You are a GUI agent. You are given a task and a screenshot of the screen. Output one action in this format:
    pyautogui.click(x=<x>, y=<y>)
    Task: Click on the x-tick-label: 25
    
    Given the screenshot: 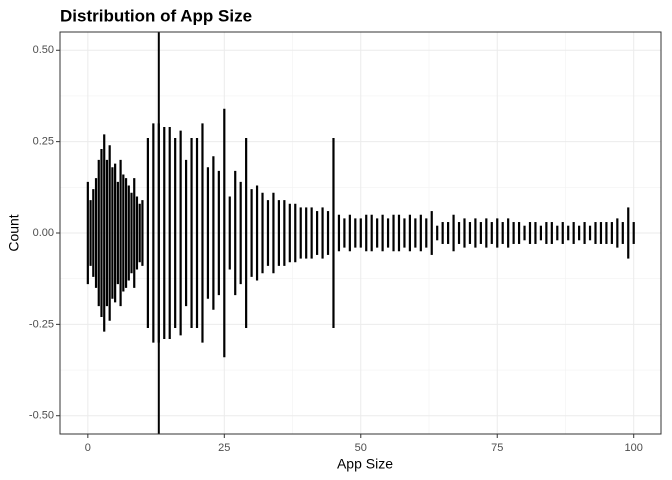 What is the action you would take?
    pyautogui.click(x=224, y=448)
    